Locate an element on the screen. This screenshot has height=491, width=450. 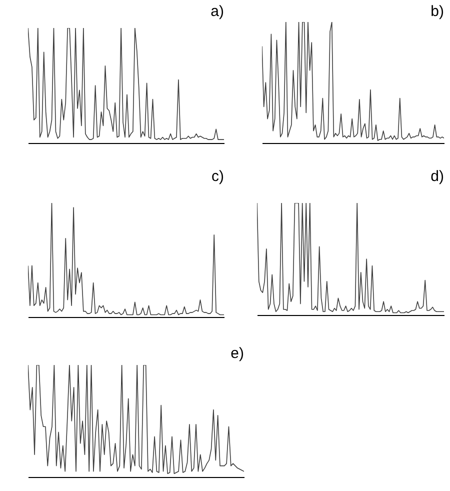
chart-title: a) is located at coordinates (217, 11).